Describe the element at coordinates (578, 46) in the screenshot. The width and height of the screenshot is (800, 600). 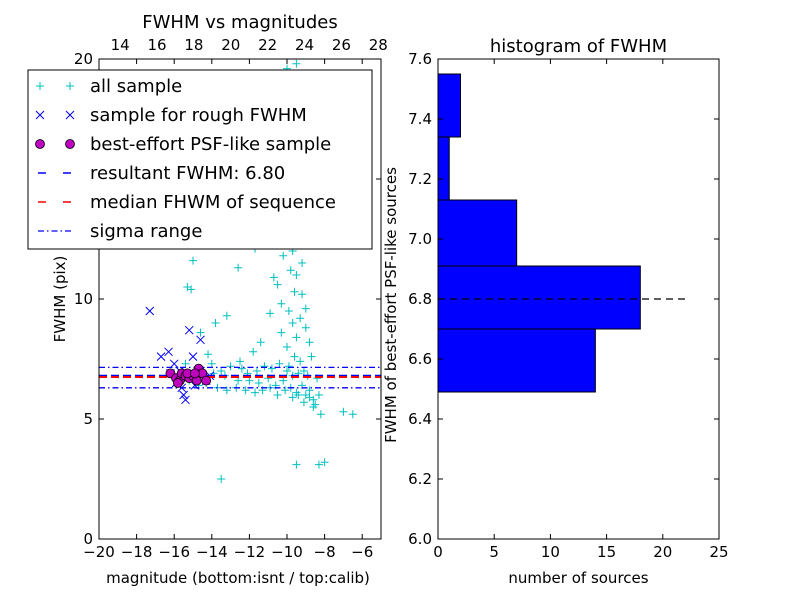
I see `chart-title: histogram of FWHM` at that location.